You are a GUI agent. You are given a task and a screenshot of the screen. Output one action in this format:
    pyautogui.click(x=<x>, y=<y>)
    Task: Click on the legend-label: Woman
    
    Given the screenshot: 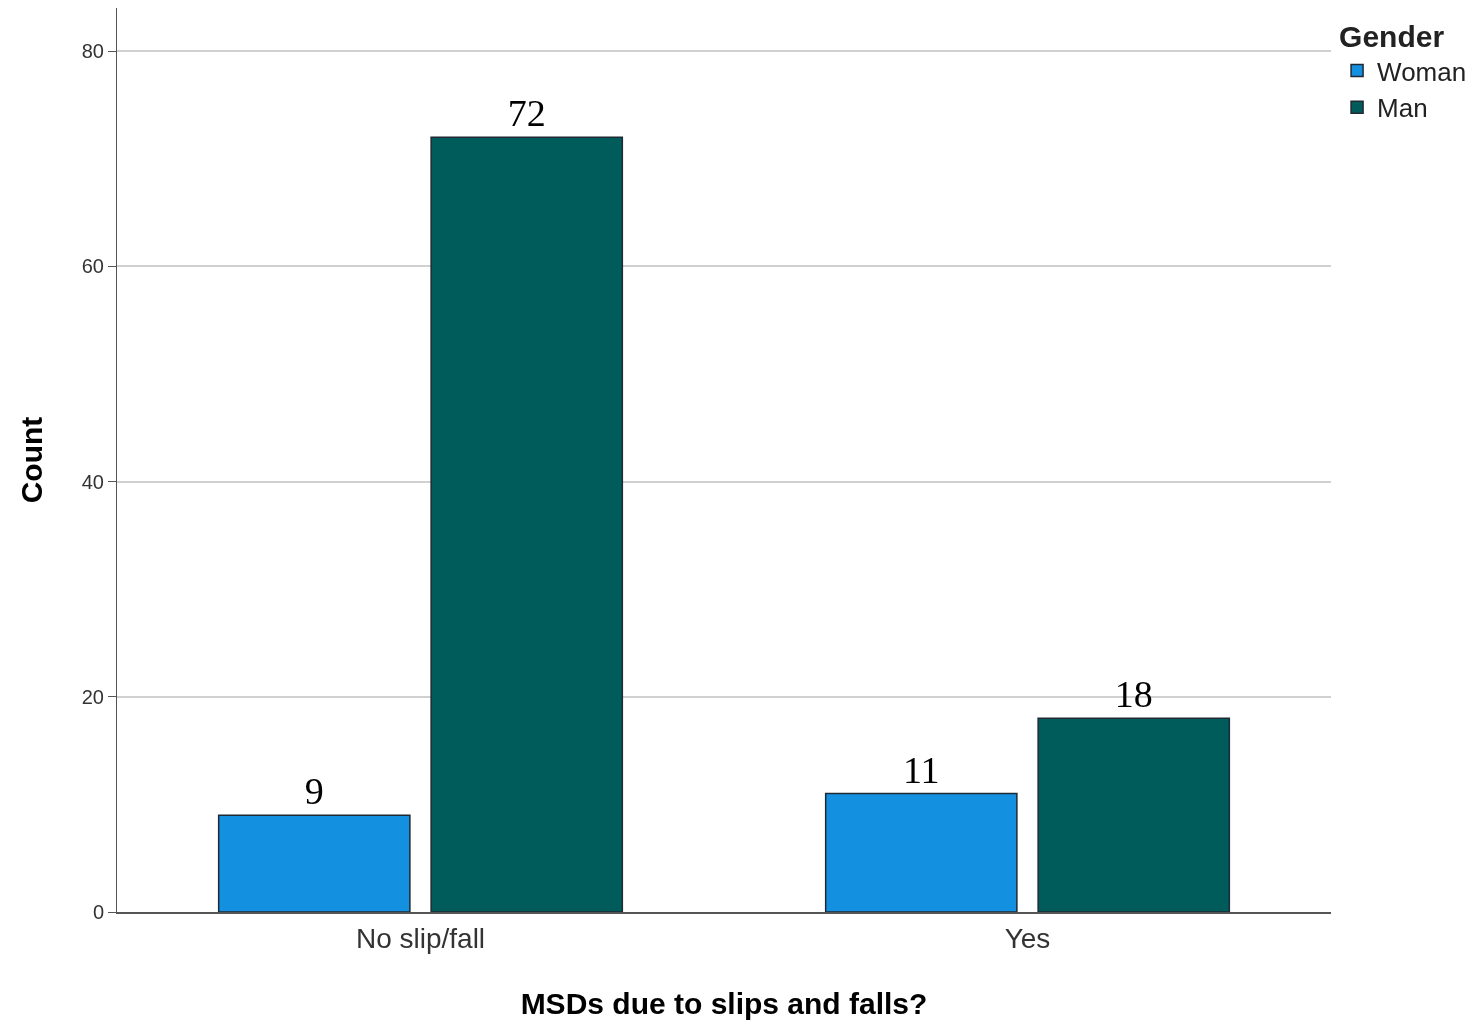 What is the action you would take?
    pyautogui.click(x=1422, y=71)
    